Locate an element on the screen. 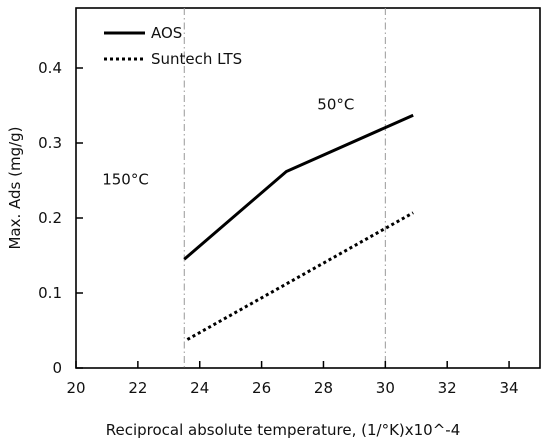 The width and height of the screenshot is (550, 446). x-tick-label: 26 is located at coordinates (261, 388).